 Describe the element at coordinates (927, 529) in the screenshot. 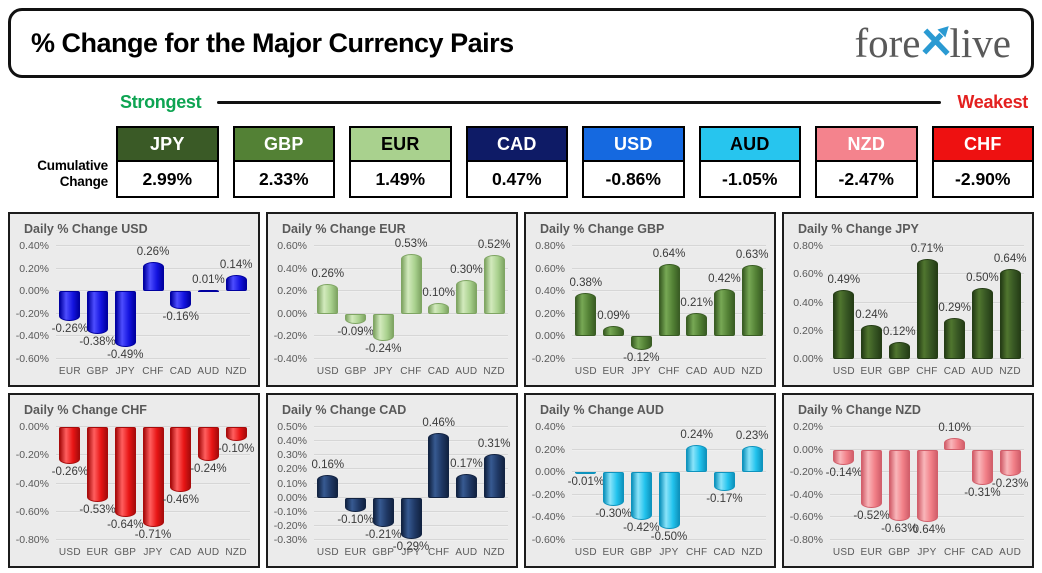

I see `bar-value-label: -0.64%` at that location.